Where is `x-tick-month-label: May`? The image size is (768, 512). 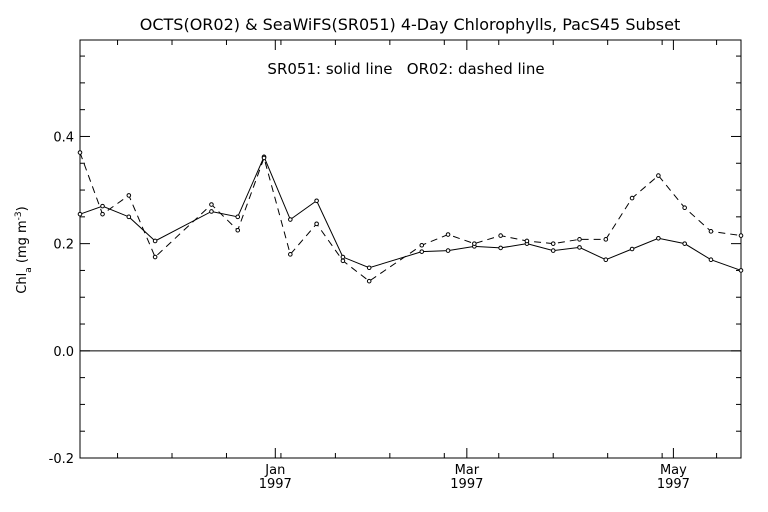 x-tick-month-label: May is located at coordinates (673, 470).